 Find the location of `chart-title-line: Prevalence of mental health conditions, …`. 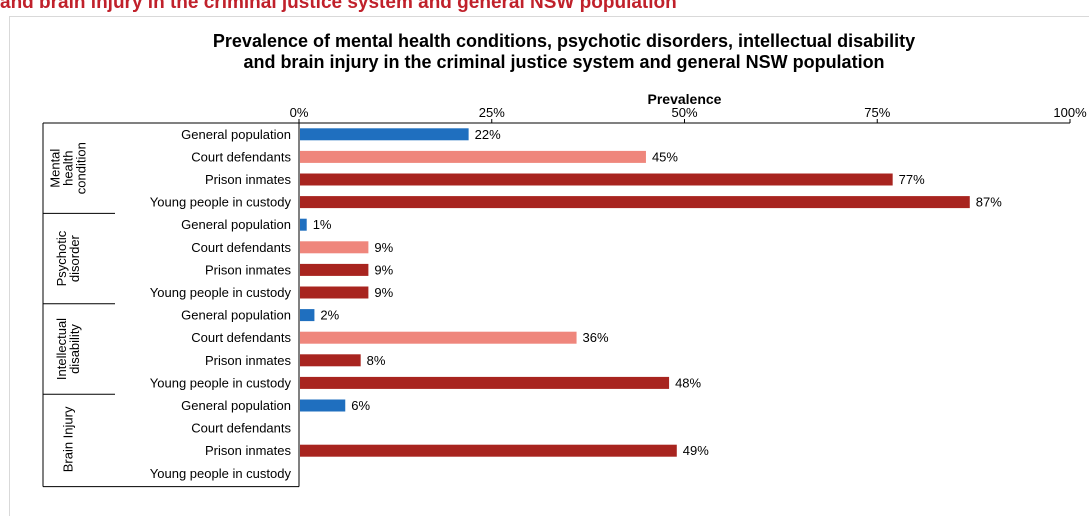

chart-title-line: Prevalence of mental health conditions, … is located at coordinates (564, 41).